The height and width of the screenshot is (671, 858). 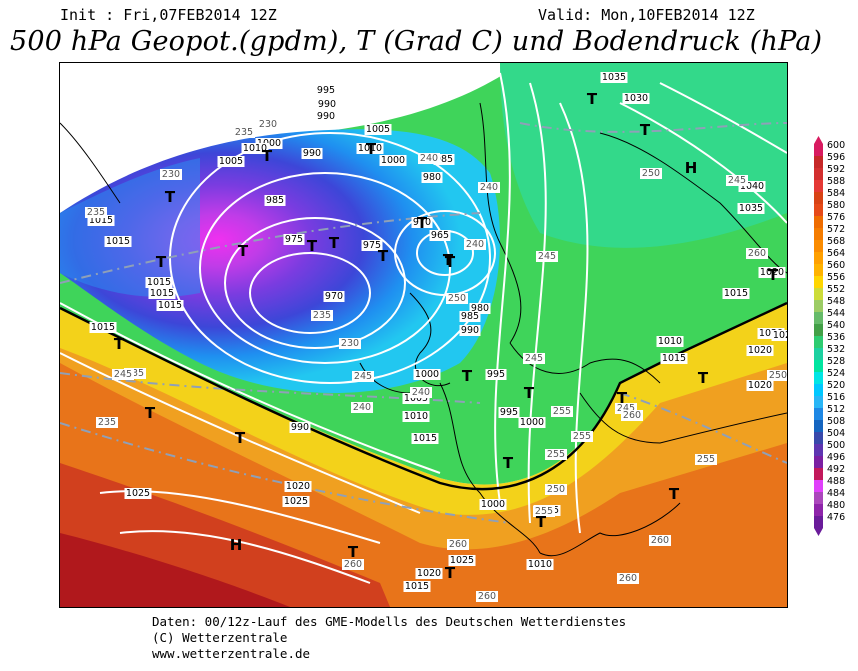 I want to click on scale-tick-label: 560, so click(x=836, y=265).